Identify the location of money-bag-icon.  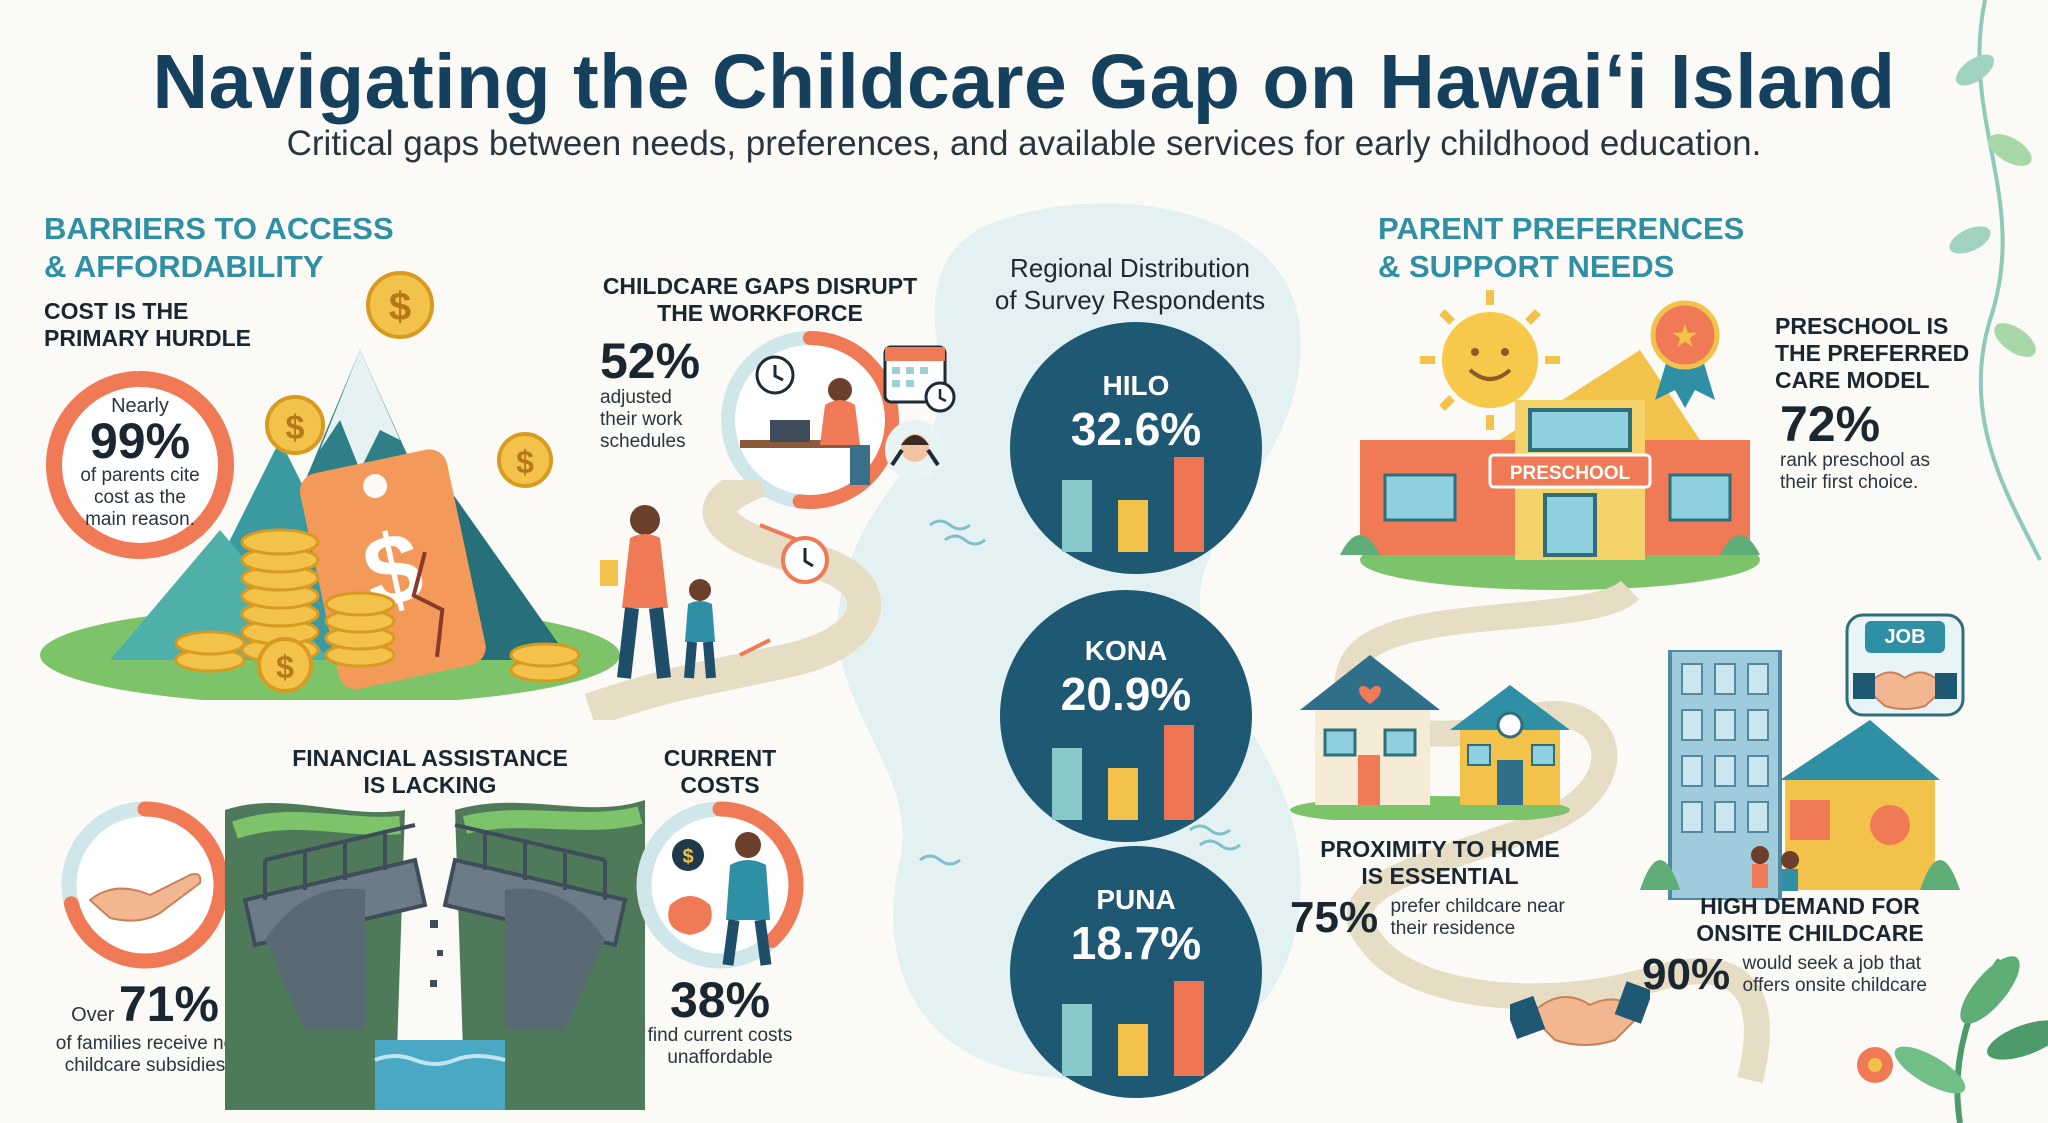
(688, 855).